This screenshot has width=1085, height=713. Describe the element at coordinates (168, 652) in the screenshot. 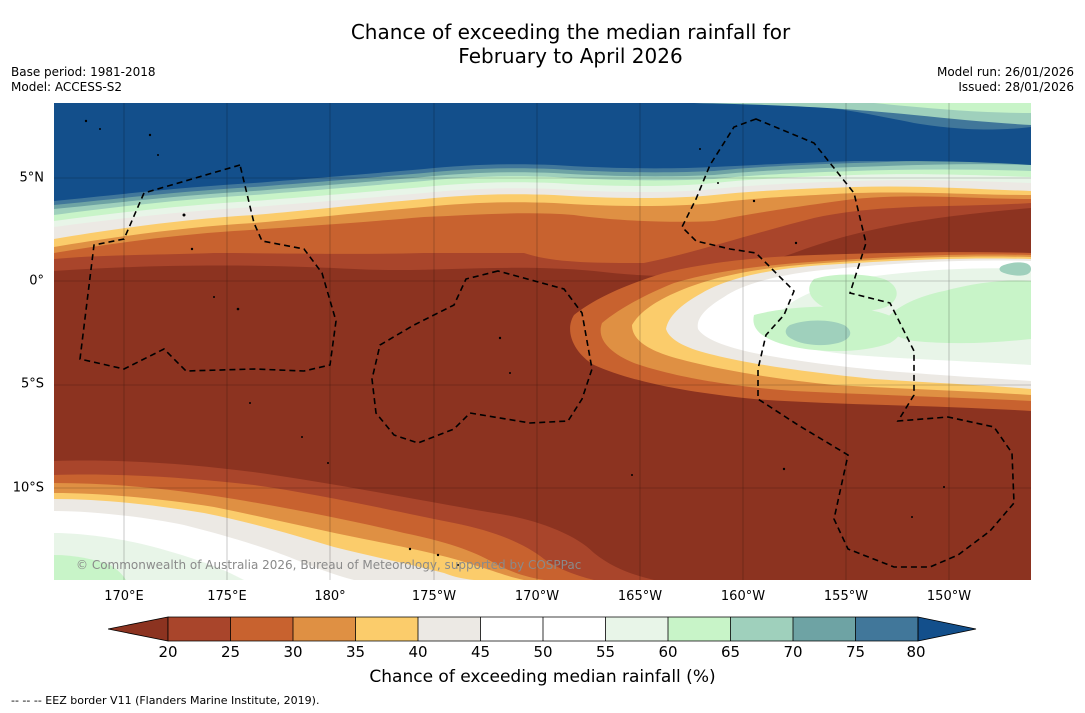

I see `cbar-tick-20: 20` at that location.